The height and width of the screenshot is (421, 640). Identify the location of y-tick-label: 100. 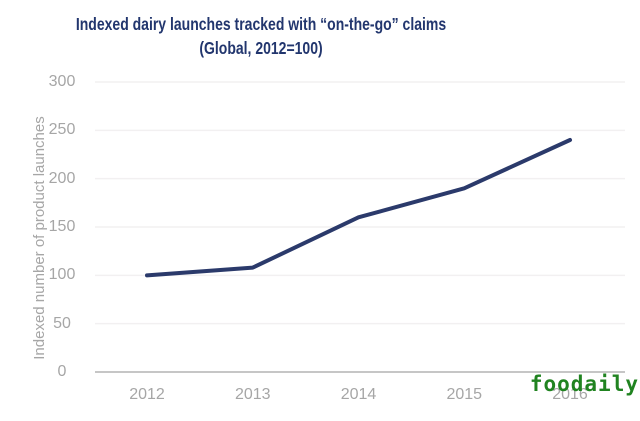
(62, 275).